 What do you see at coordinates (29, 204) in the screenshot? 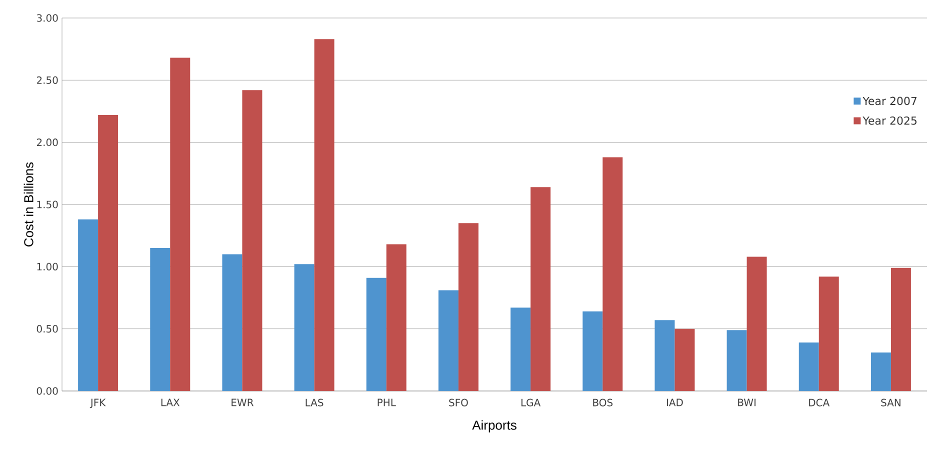
I see `y-axis-title: Cost in Billions` at bounding box center [29, 204].